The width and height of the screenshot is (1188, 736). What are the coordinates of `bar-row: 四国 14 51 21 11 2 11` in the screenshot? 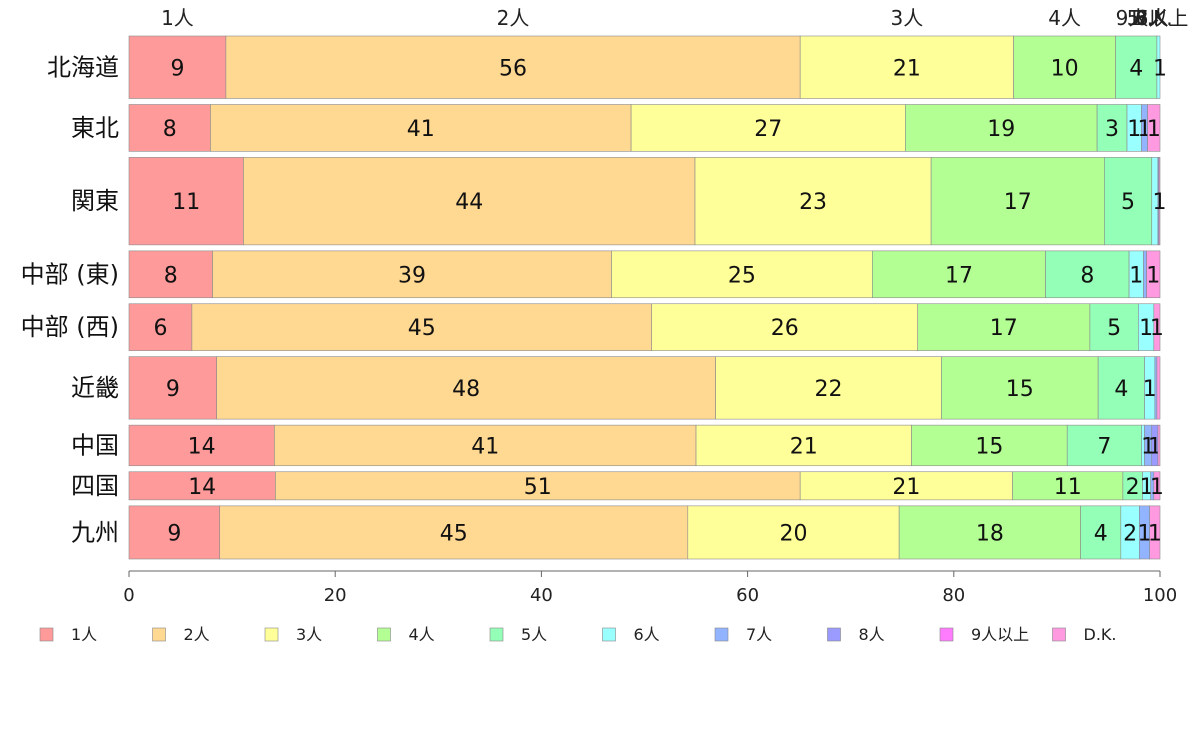 It's located at (617, 486).